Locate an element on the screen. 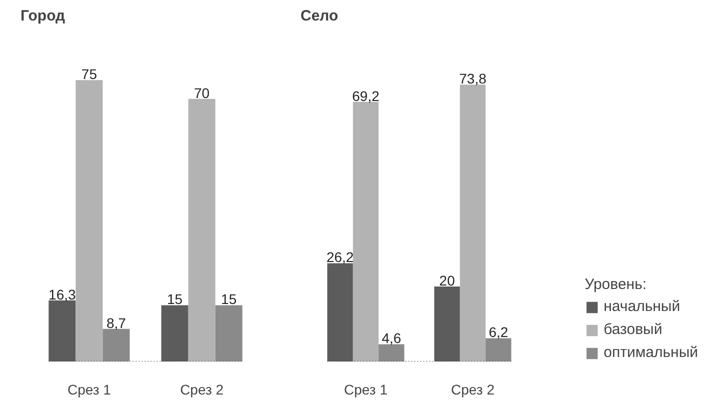  data-label: 26,2 is located at coordinates (340, 257).